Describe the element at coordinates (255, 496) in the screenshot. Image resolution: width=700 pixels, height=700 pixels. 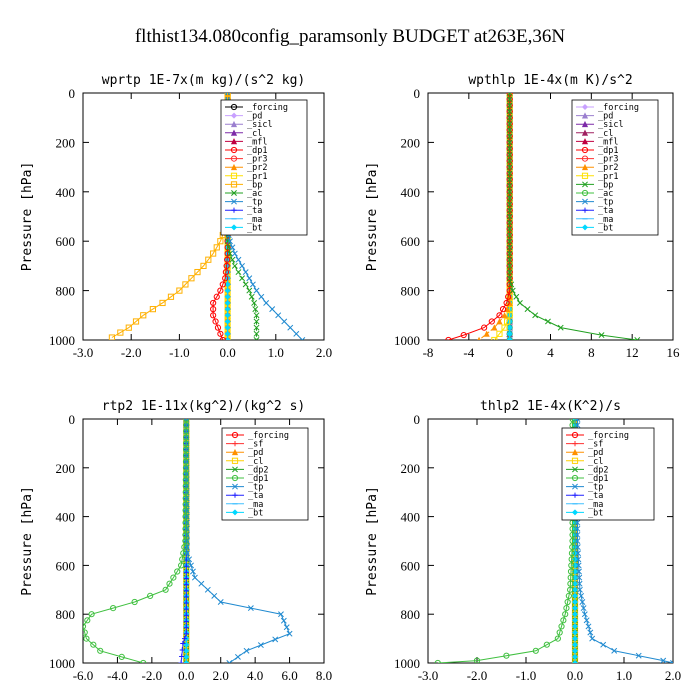
I see `legend-label: _ta` at that location.